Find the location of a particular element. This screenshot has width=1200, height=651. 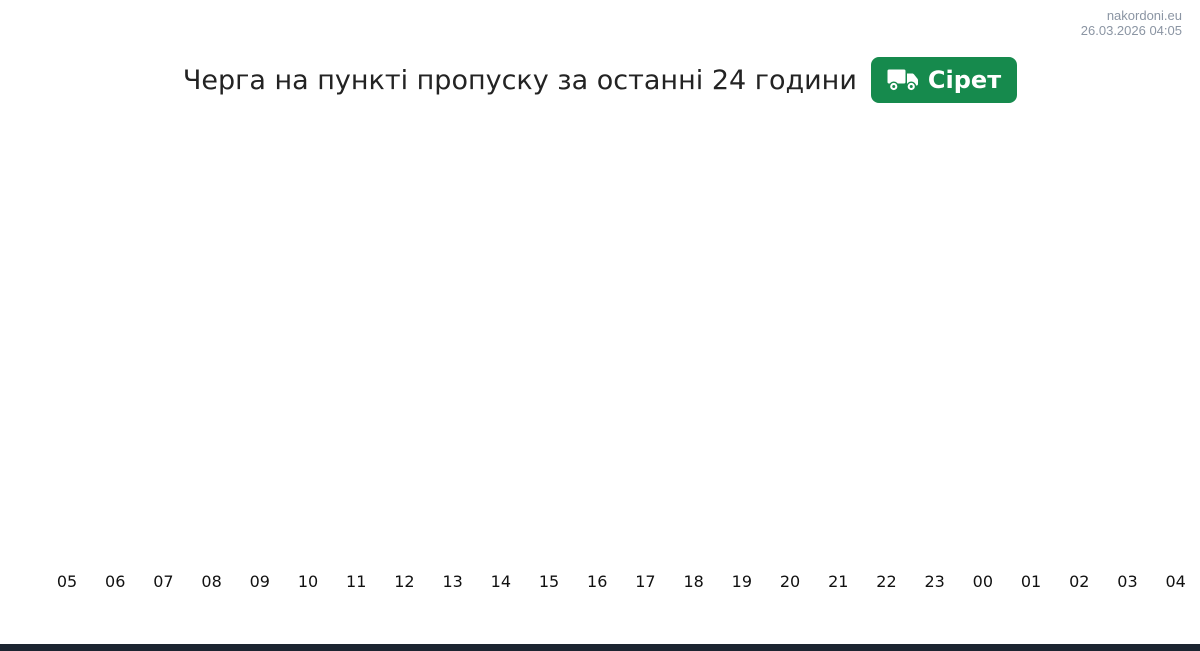

x-axis-tick-label: 13 is located at coordinates (452, 581).